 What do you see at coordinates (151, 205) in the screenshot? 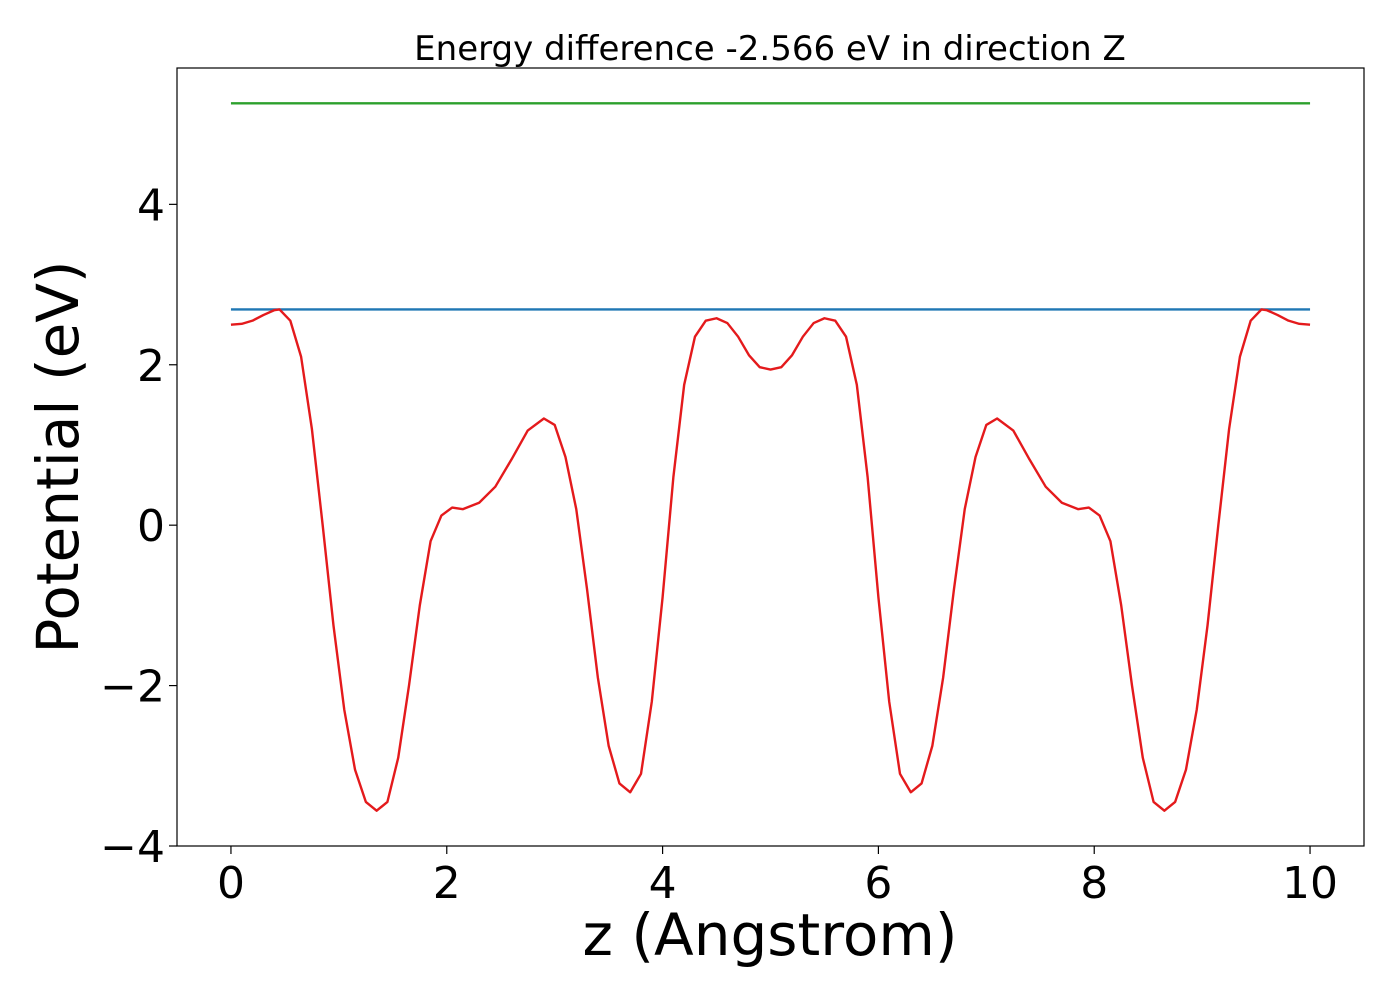
I see `y-tick-label: 4` at bounding box center [151, 205].